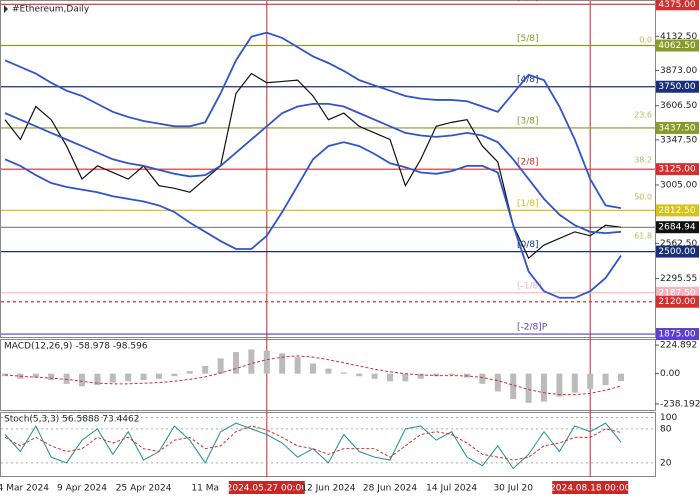 The width and height of the screenshot is (700, 500). Describe the element at coordinates (643, 160) in the screenshot. I see `fibo-label: 38.2` at that location.